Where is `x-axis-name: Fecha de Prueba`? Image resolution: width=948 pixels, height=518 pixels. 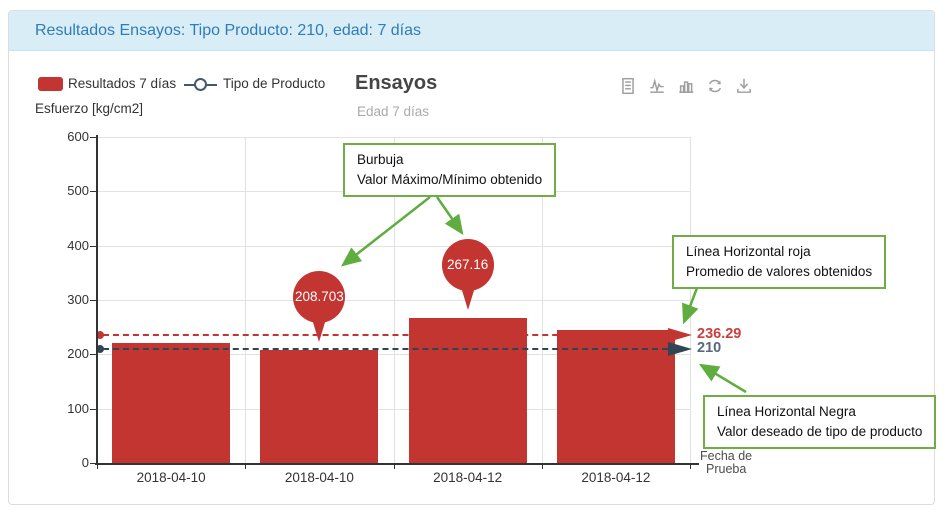
x-axis-name: Fecha de Prueba is located at coordinates (726, 463).